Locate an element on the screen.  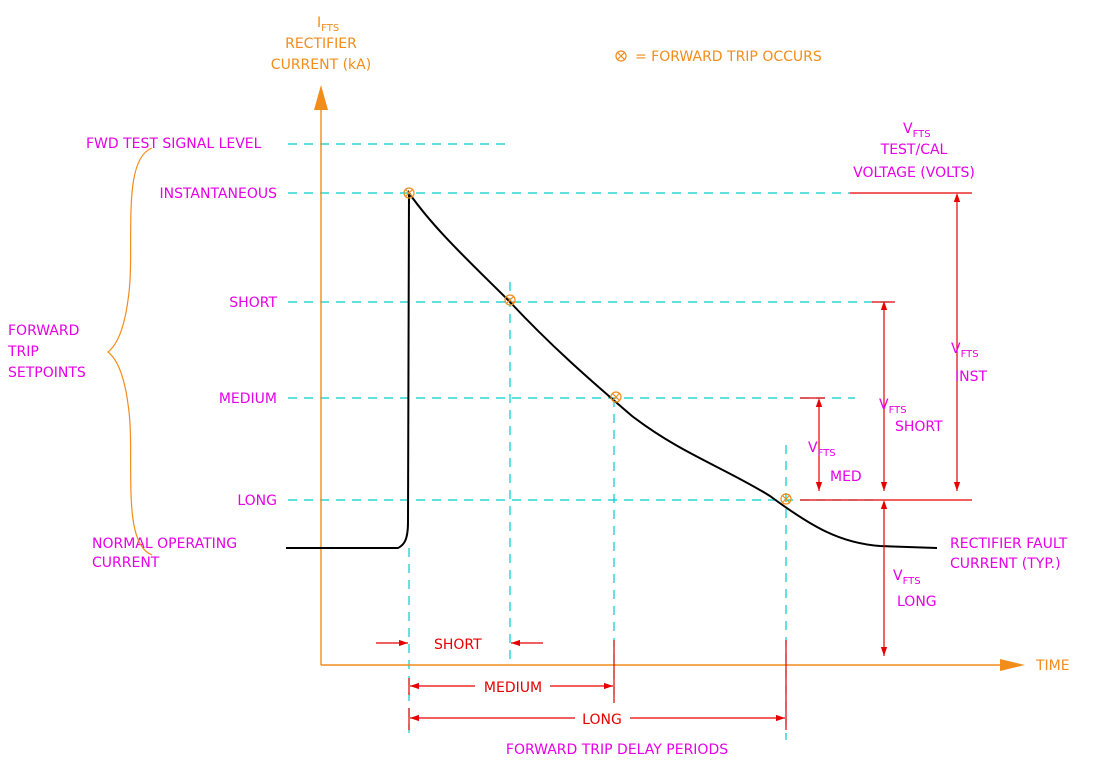
legend-text: = FORWARD TRIP OCCURS is located at coordinates (728, 57).